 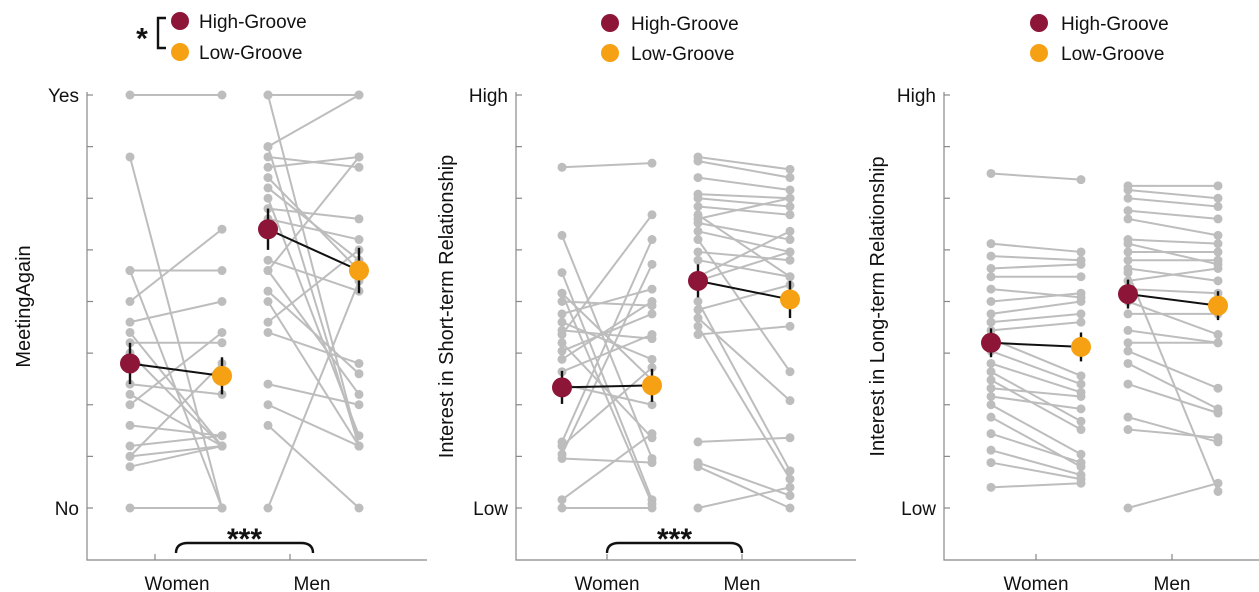 What do you see at coordinates (488, 96) in the screenshot?
I see `y-tick-label: High` at bounding box center [488, 96].